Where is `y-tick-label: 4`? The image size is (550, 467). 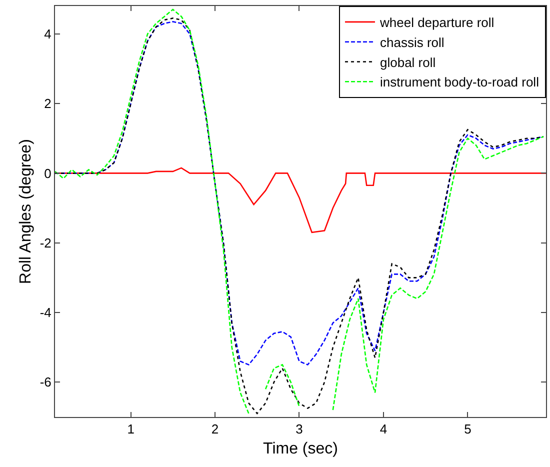
y-tick-label: 4 is located at coordinates (48, 34).